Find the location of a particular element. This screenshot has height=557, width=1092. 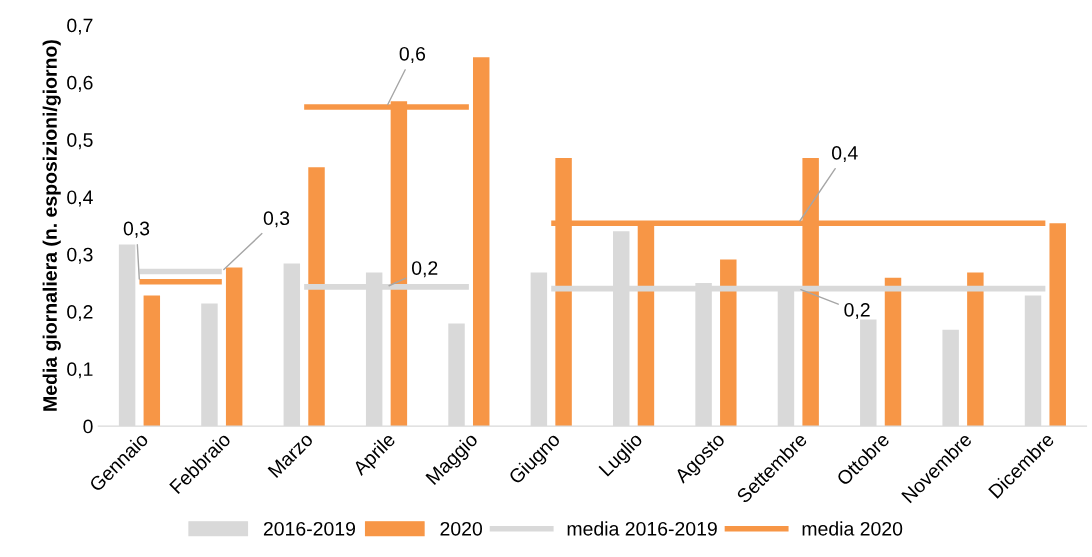

y-tick-label: 0,5 is located at coordinates (80, 141).